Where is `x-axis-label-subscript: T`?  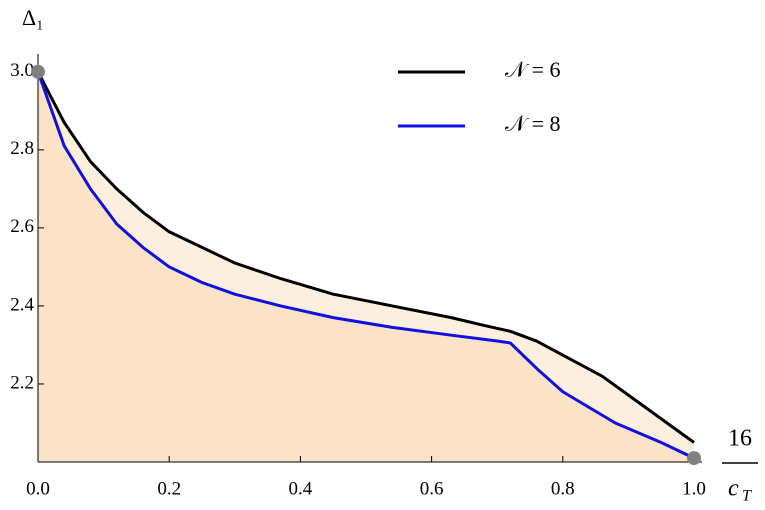
x-axis-label-subscript: T is located at coordinates (747, 496).